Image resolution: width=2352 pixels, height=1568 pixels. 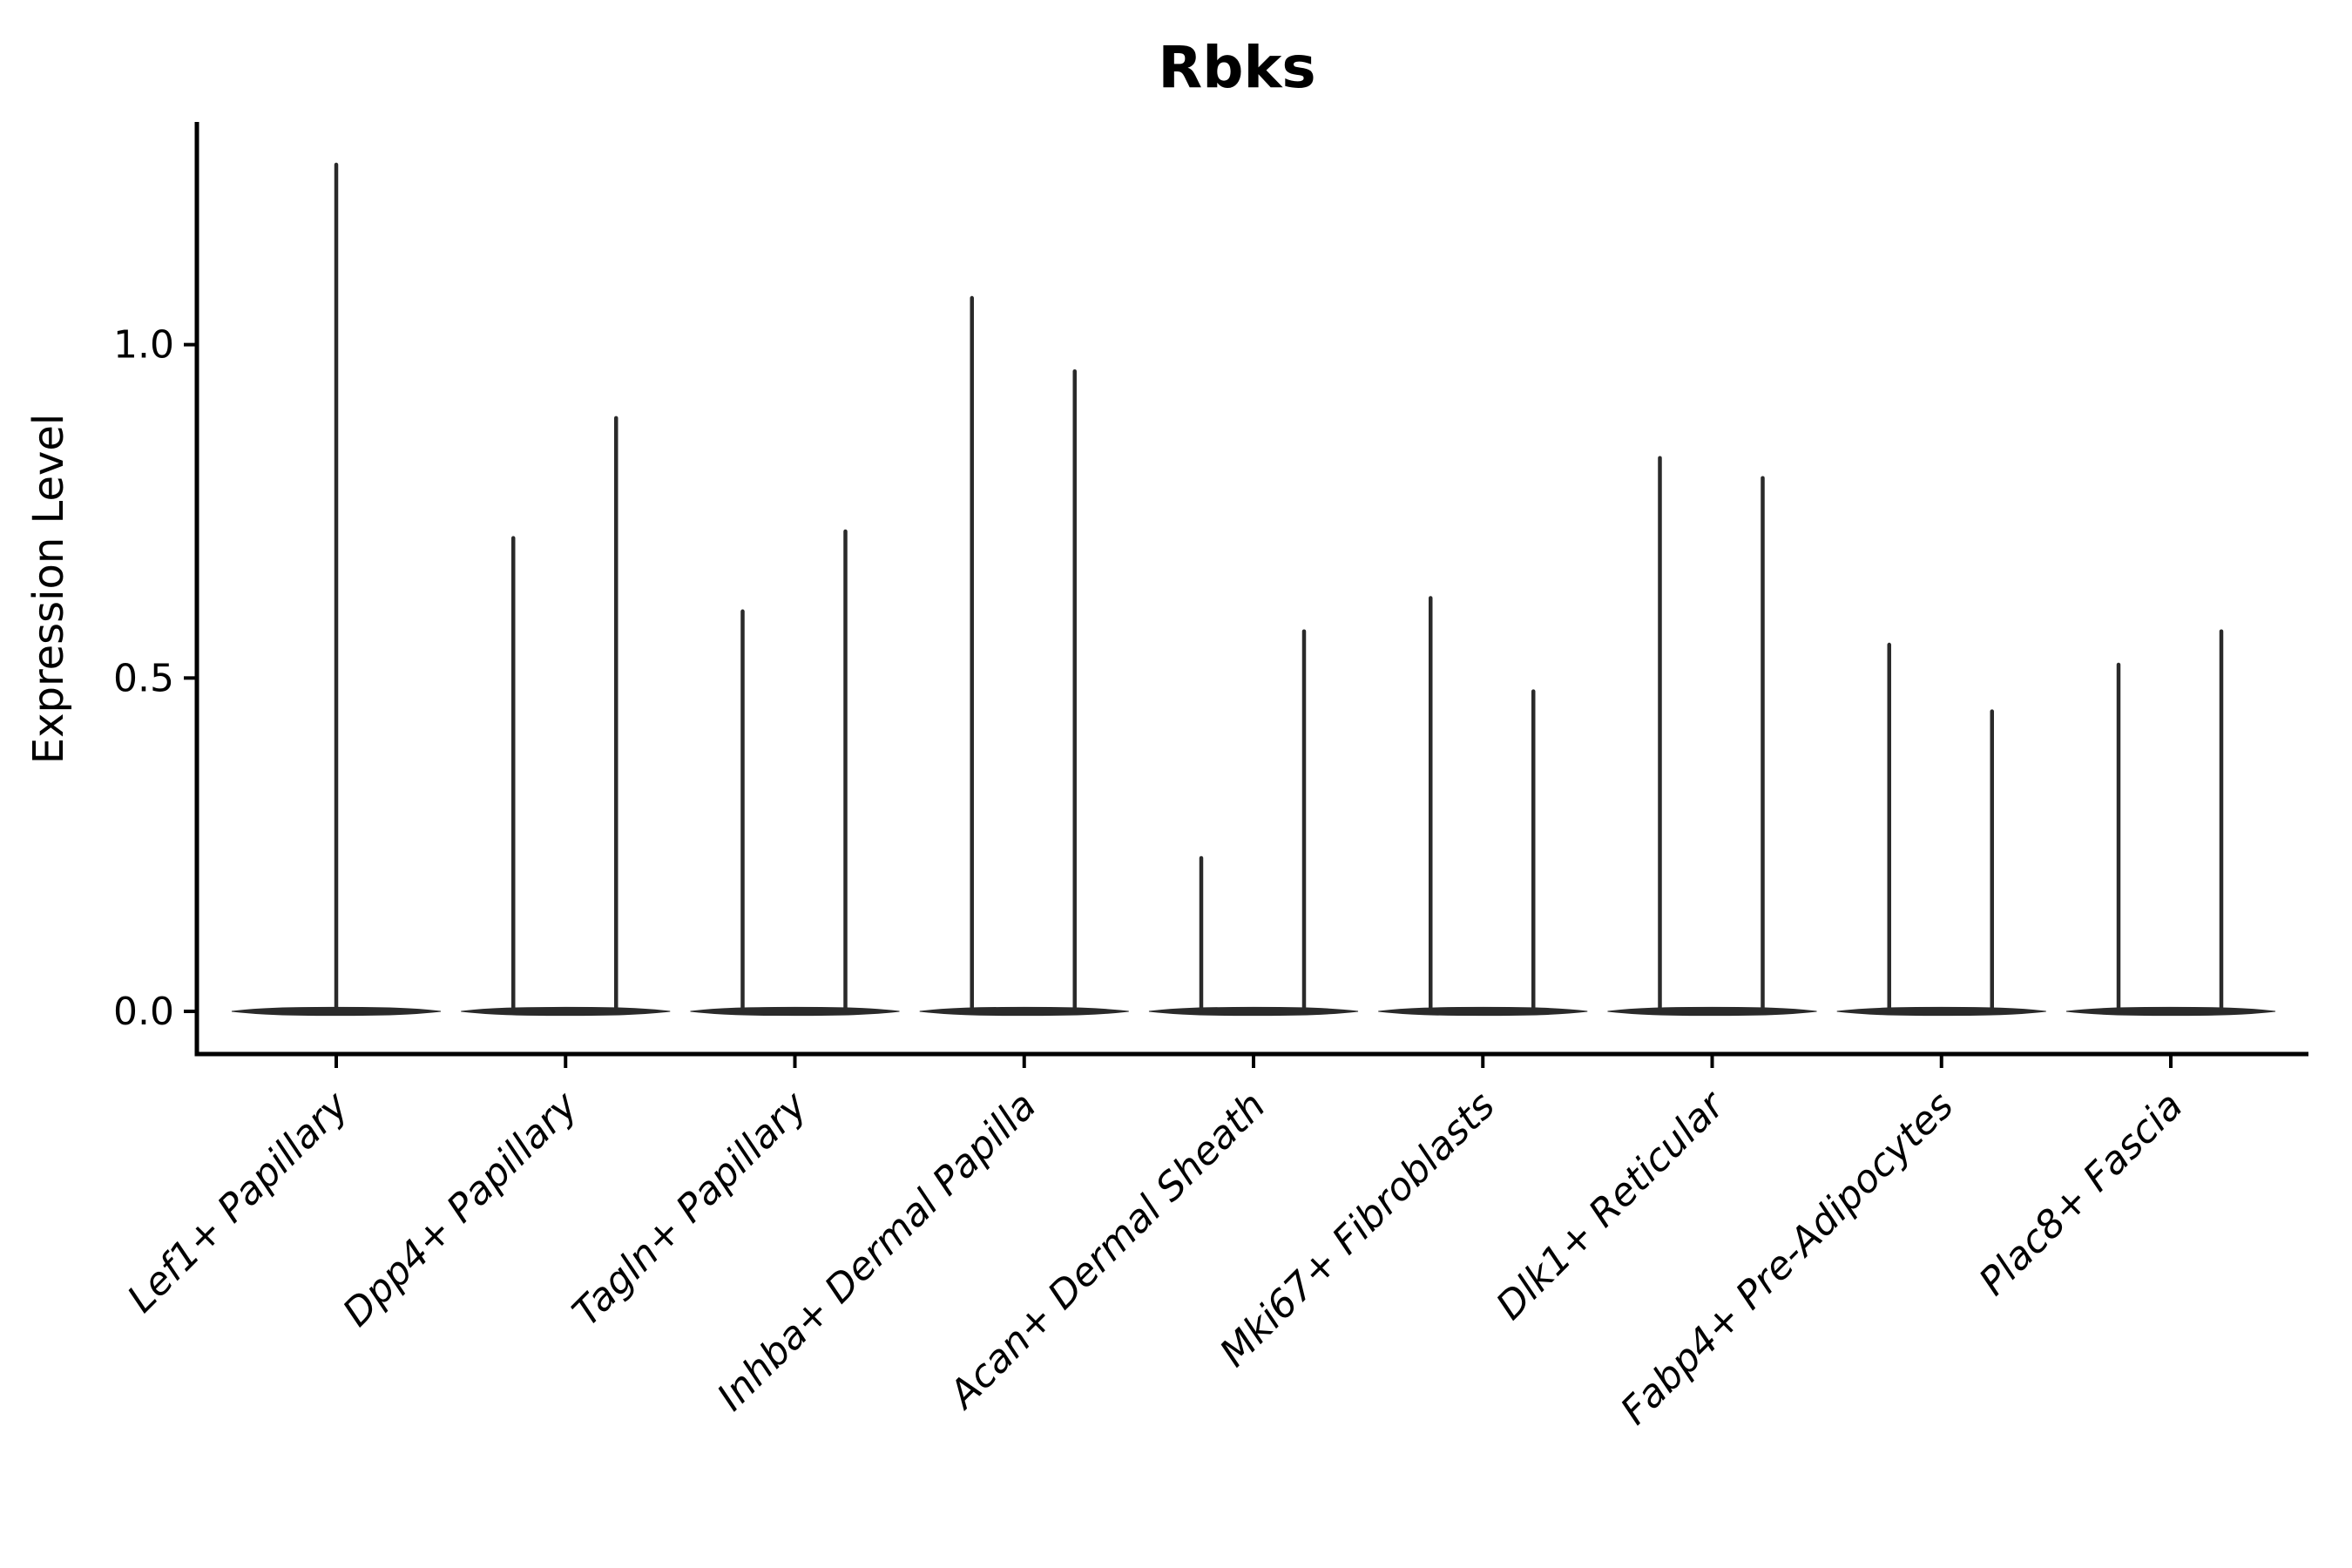 I want to click on x-tick-label: Dpp4+ Papillary, so click(x=461, y=1209).